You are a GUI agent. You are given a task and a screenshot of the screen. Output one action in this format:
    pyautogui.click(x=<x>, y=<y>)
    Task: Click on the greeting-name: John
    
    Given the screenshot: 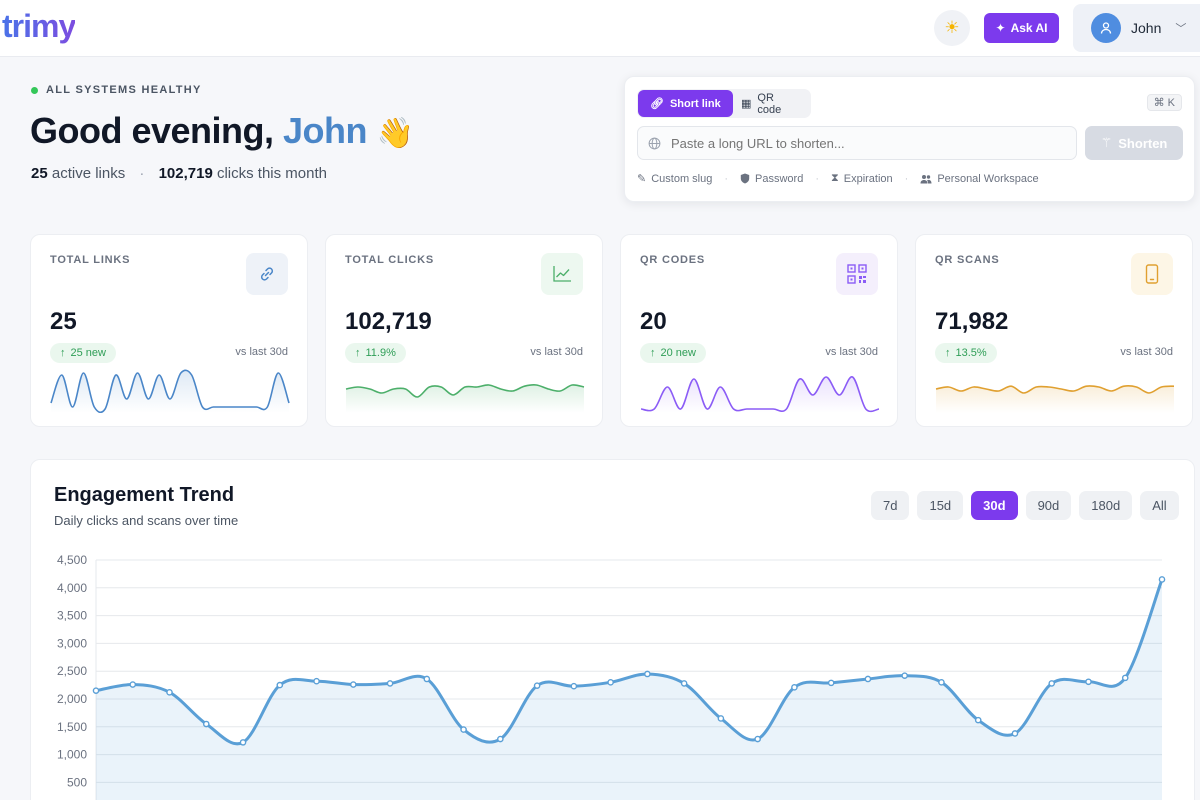 What is the action you would take?
    pyautogui.click(x=325, y=130)
    